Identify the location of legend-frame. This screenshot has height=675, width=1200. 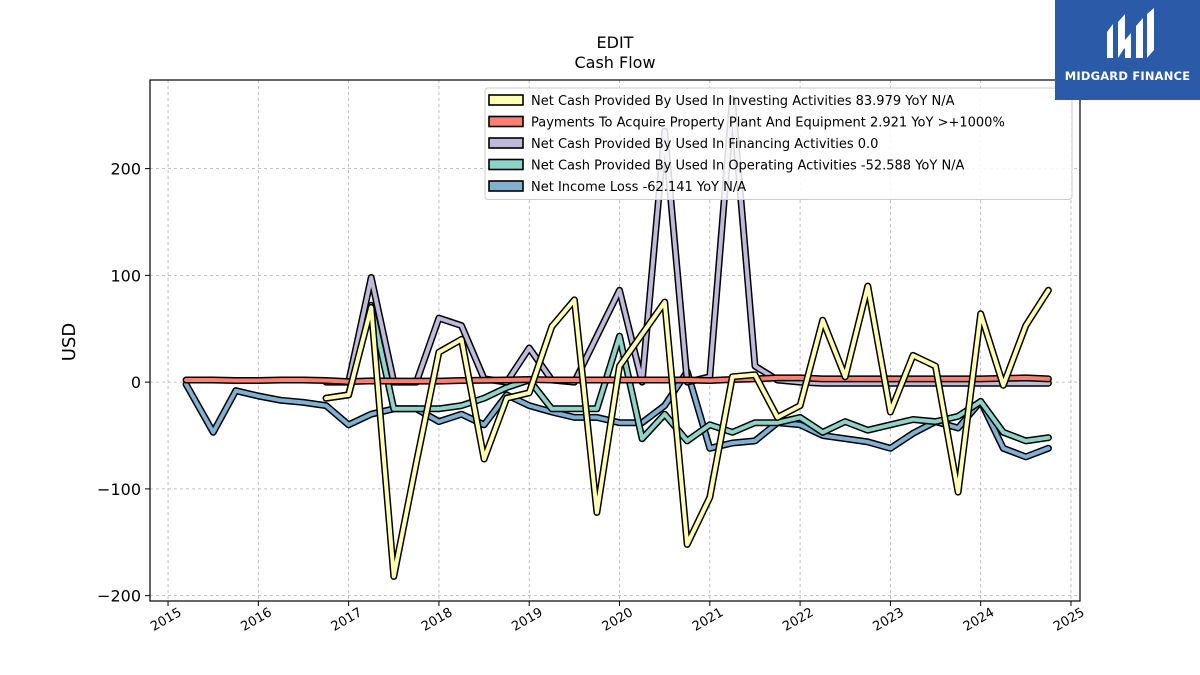
(778, 143).